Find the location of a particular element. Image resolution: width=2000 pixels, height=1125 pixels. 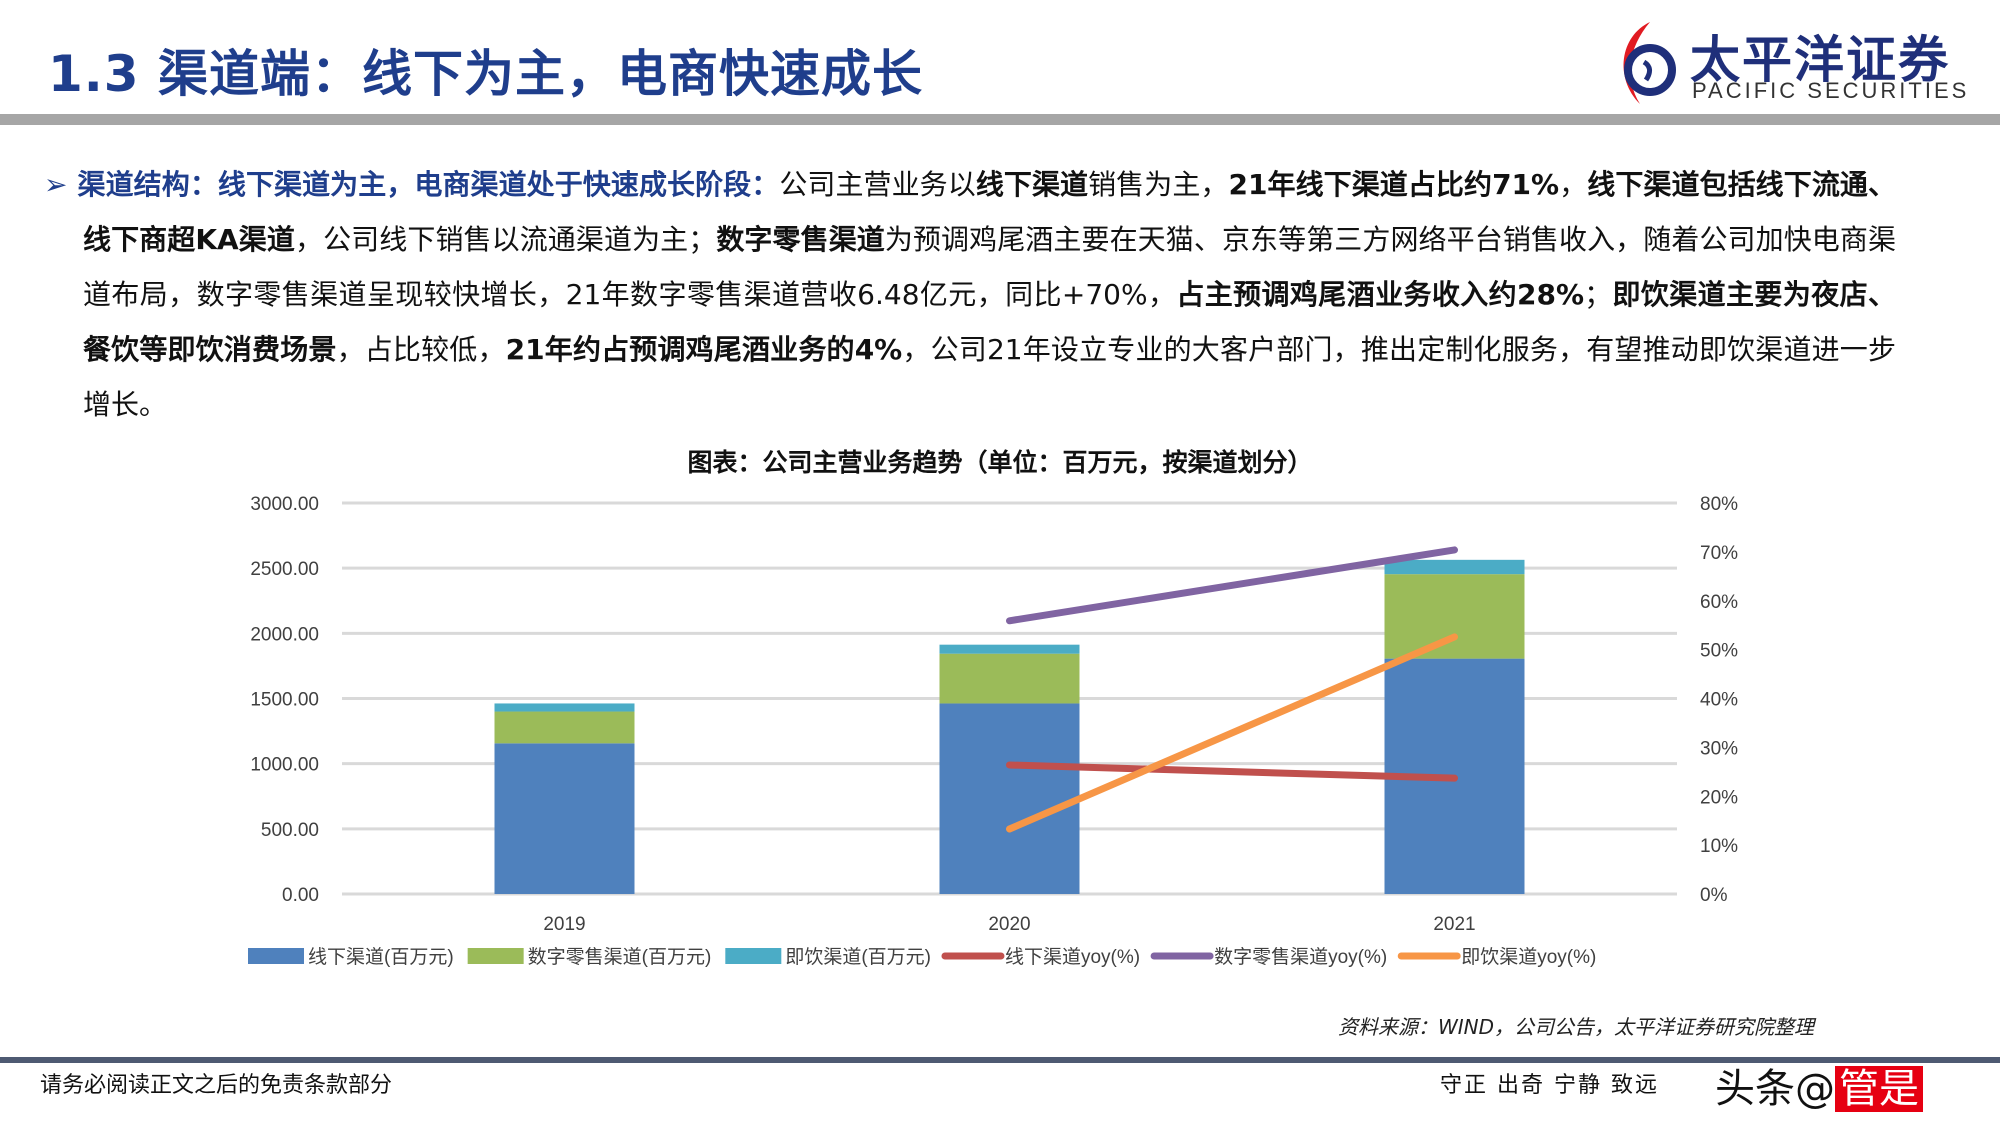

arrow-right-icon: ➢ is located at coordinates (56, 184).